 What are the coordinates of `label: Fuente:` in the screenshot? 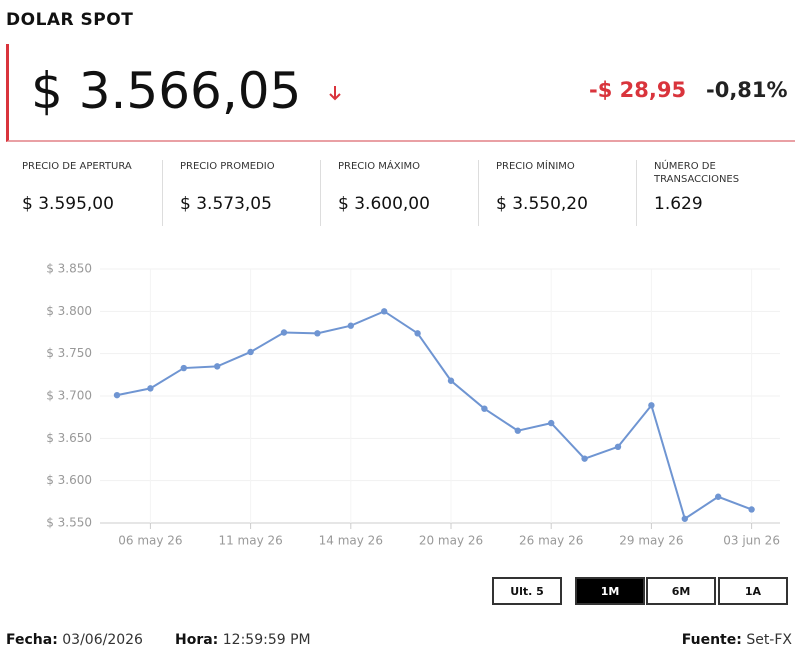 It's located at (711, 640).